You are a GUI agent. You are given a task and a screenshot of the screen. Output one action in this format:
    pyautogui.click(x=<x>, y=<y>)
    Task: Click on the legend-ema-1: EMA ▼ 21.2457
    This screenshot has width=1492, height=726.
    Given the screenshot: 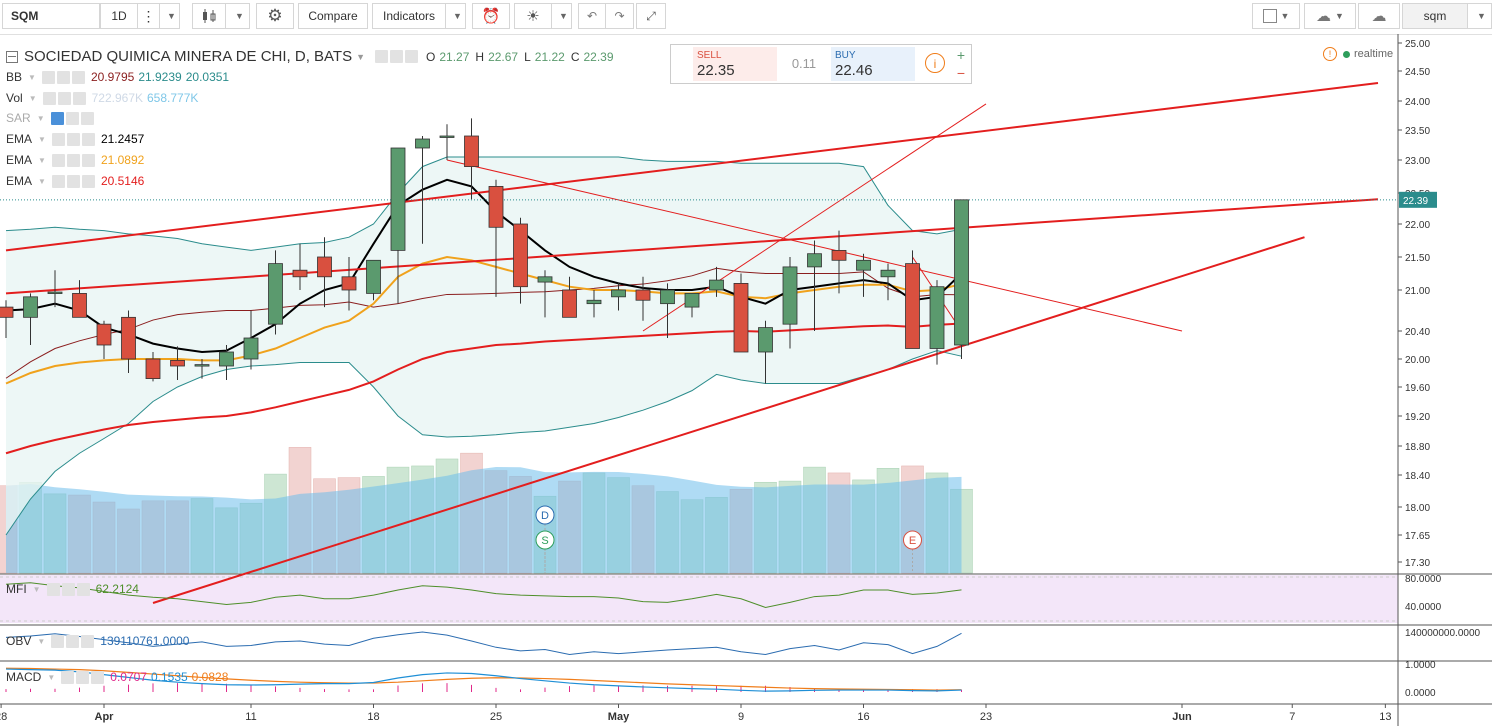 What is the action you would take?
    pyautogui.click(x=75, y=139)
    